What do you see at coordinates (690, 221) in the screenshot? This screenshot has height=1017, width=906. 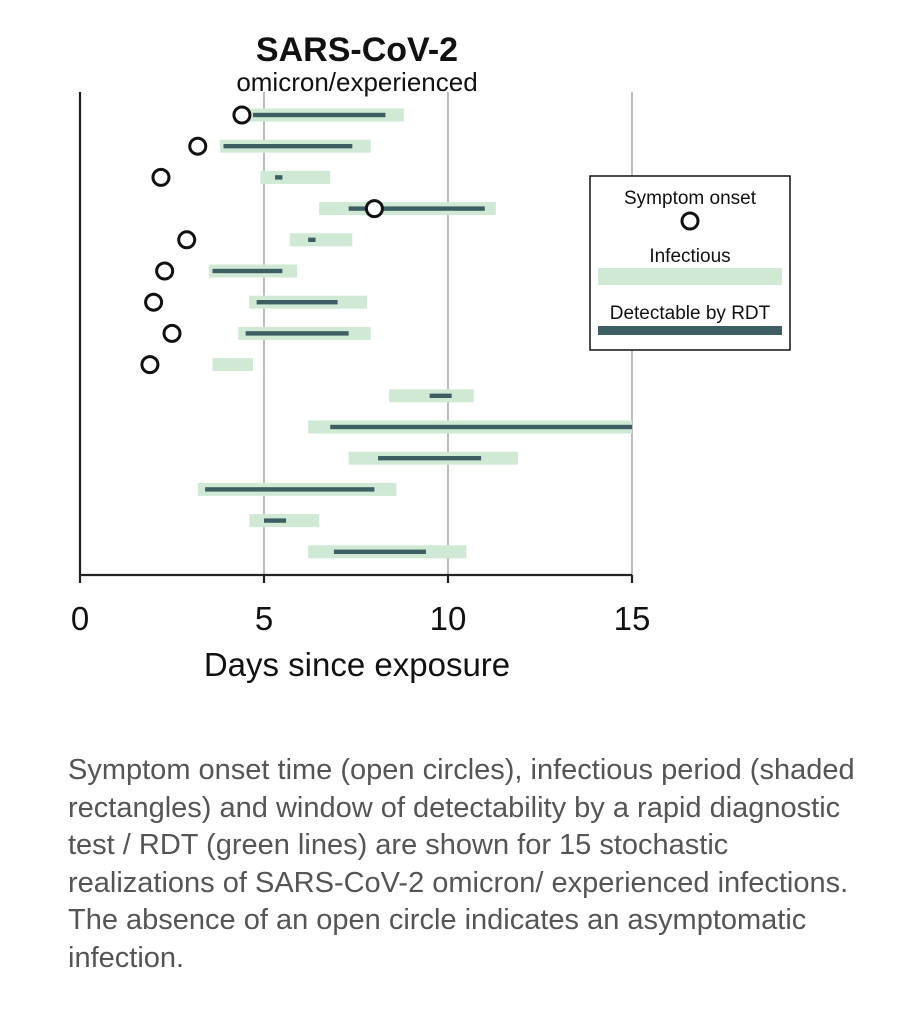 I see `legend-onset-marker` at bounding box center [690, 221].